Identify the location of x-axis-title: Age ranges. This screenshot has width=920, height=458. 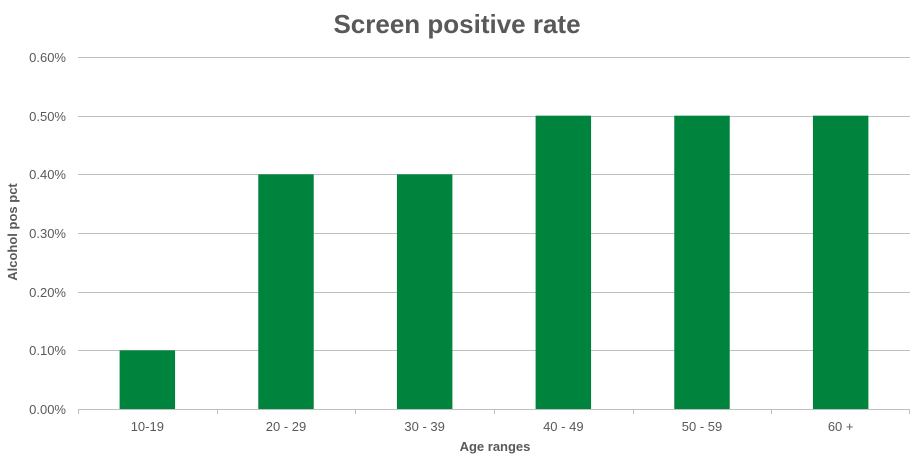
(495, 446).